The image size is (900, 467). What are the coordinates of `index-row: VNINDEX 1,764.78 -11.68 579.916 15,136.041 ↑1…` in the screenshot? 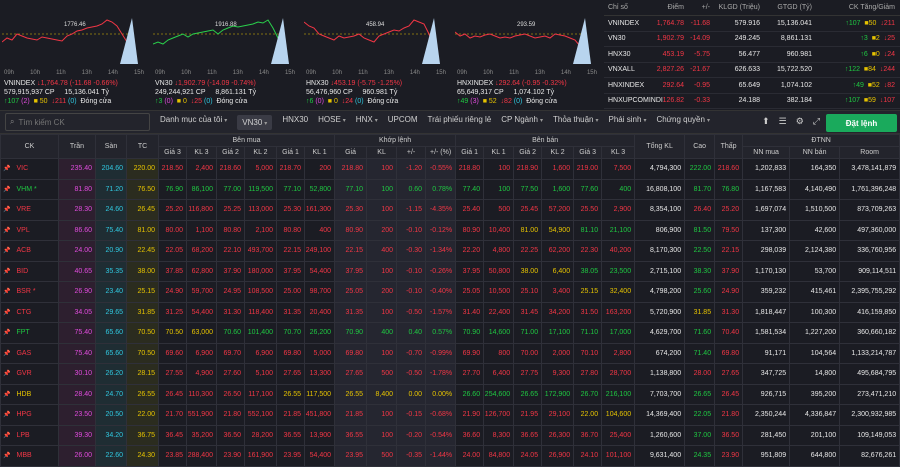 It's located at (752, 24).